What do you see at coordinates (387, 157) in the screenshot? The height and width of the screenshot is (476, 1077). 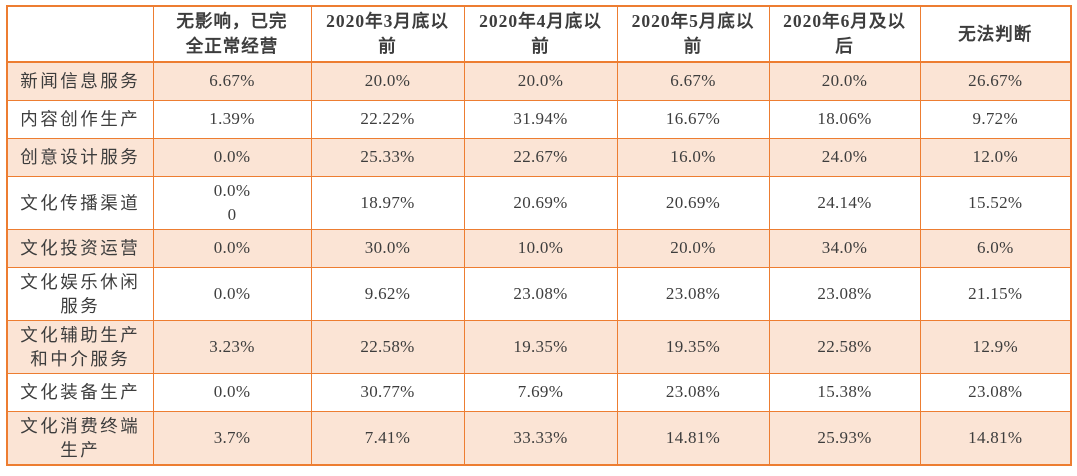 I see `table-cell: 25.33%` at bounding box center [387, 157].